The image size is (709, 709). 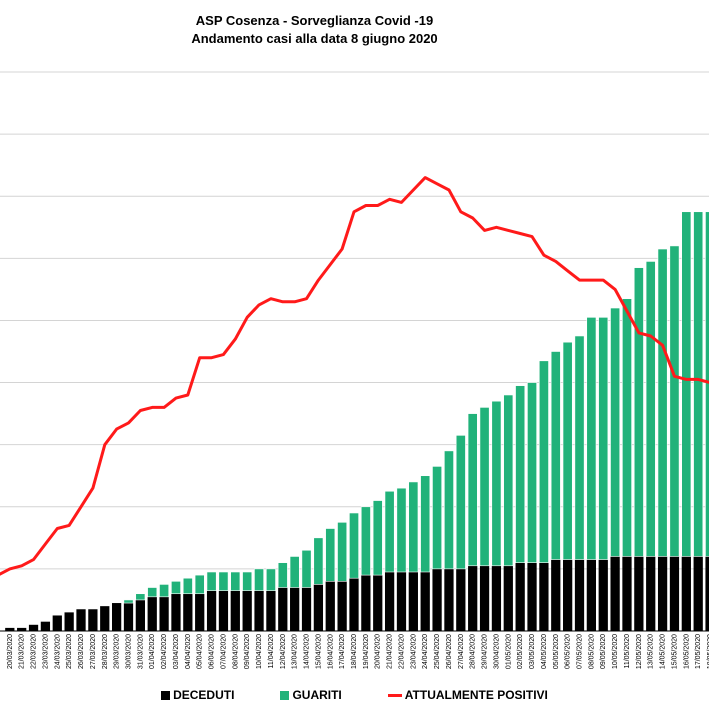 I want to click on x-tick-label: 07/05/2020, so click(x=580, y=651).